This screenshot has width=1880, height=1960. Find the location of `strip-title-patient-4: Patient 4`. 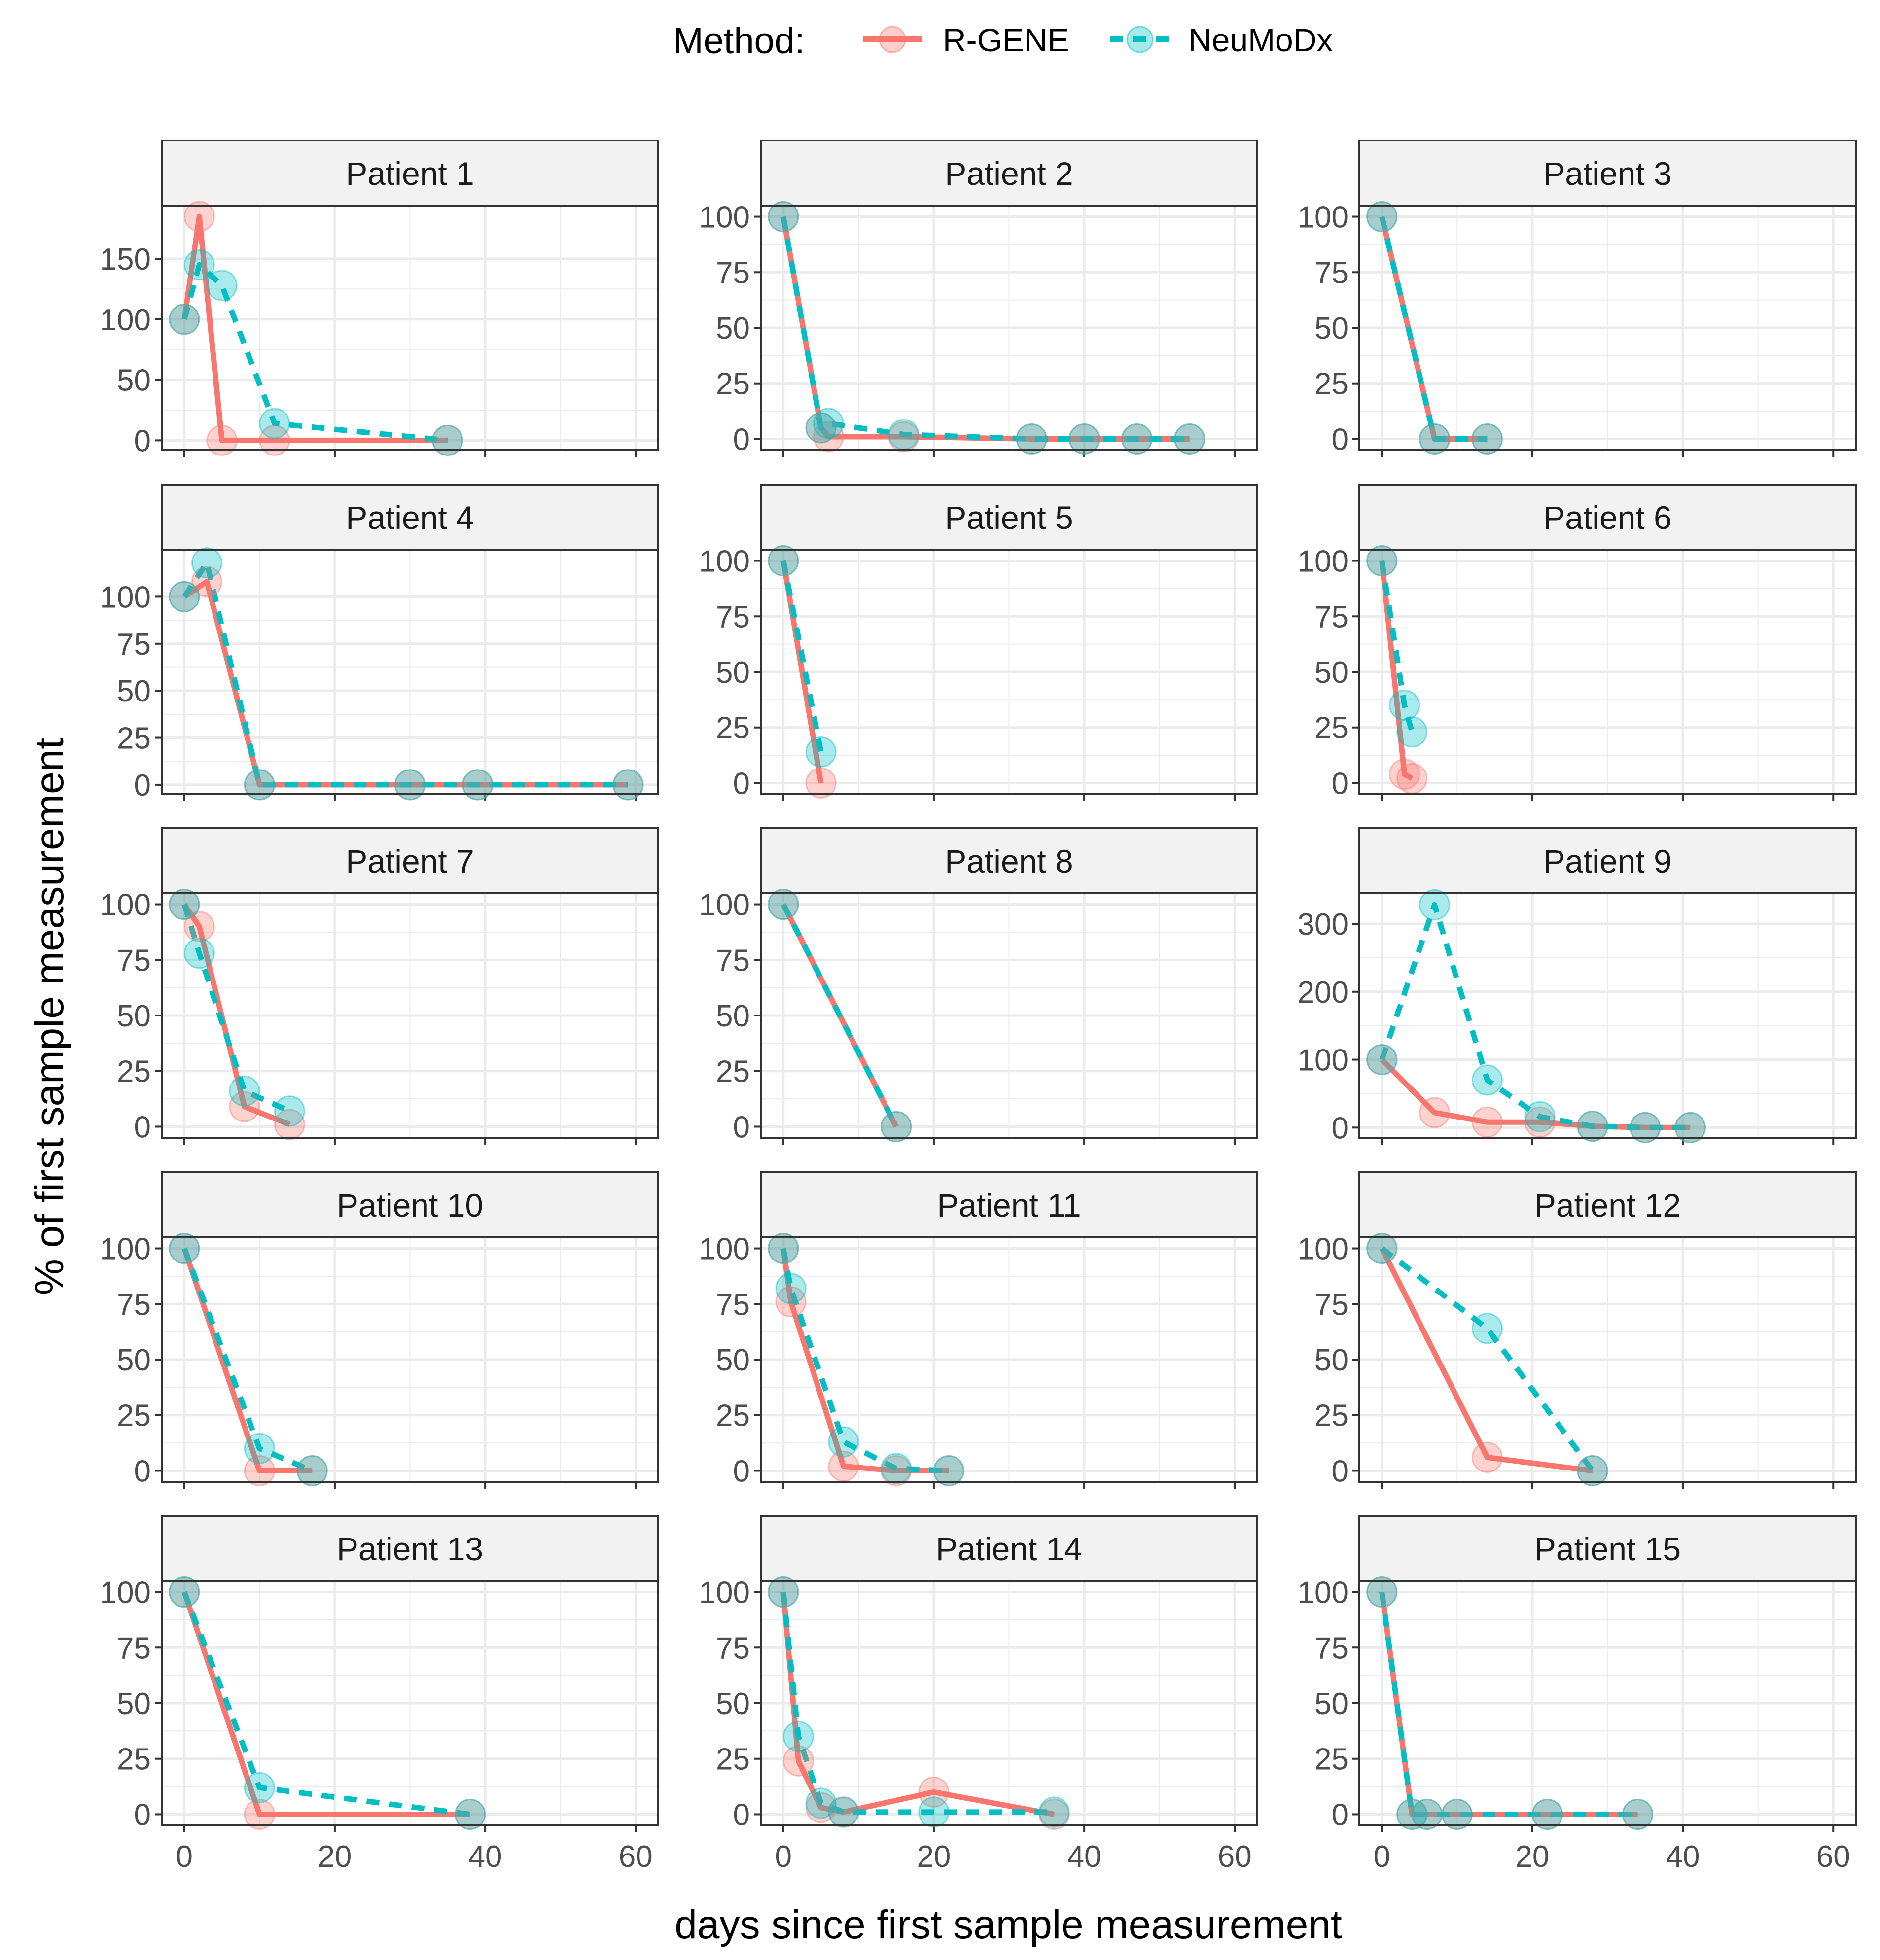

strip-title-patient-4: Patient 4 is located at coordinates (410, 517).